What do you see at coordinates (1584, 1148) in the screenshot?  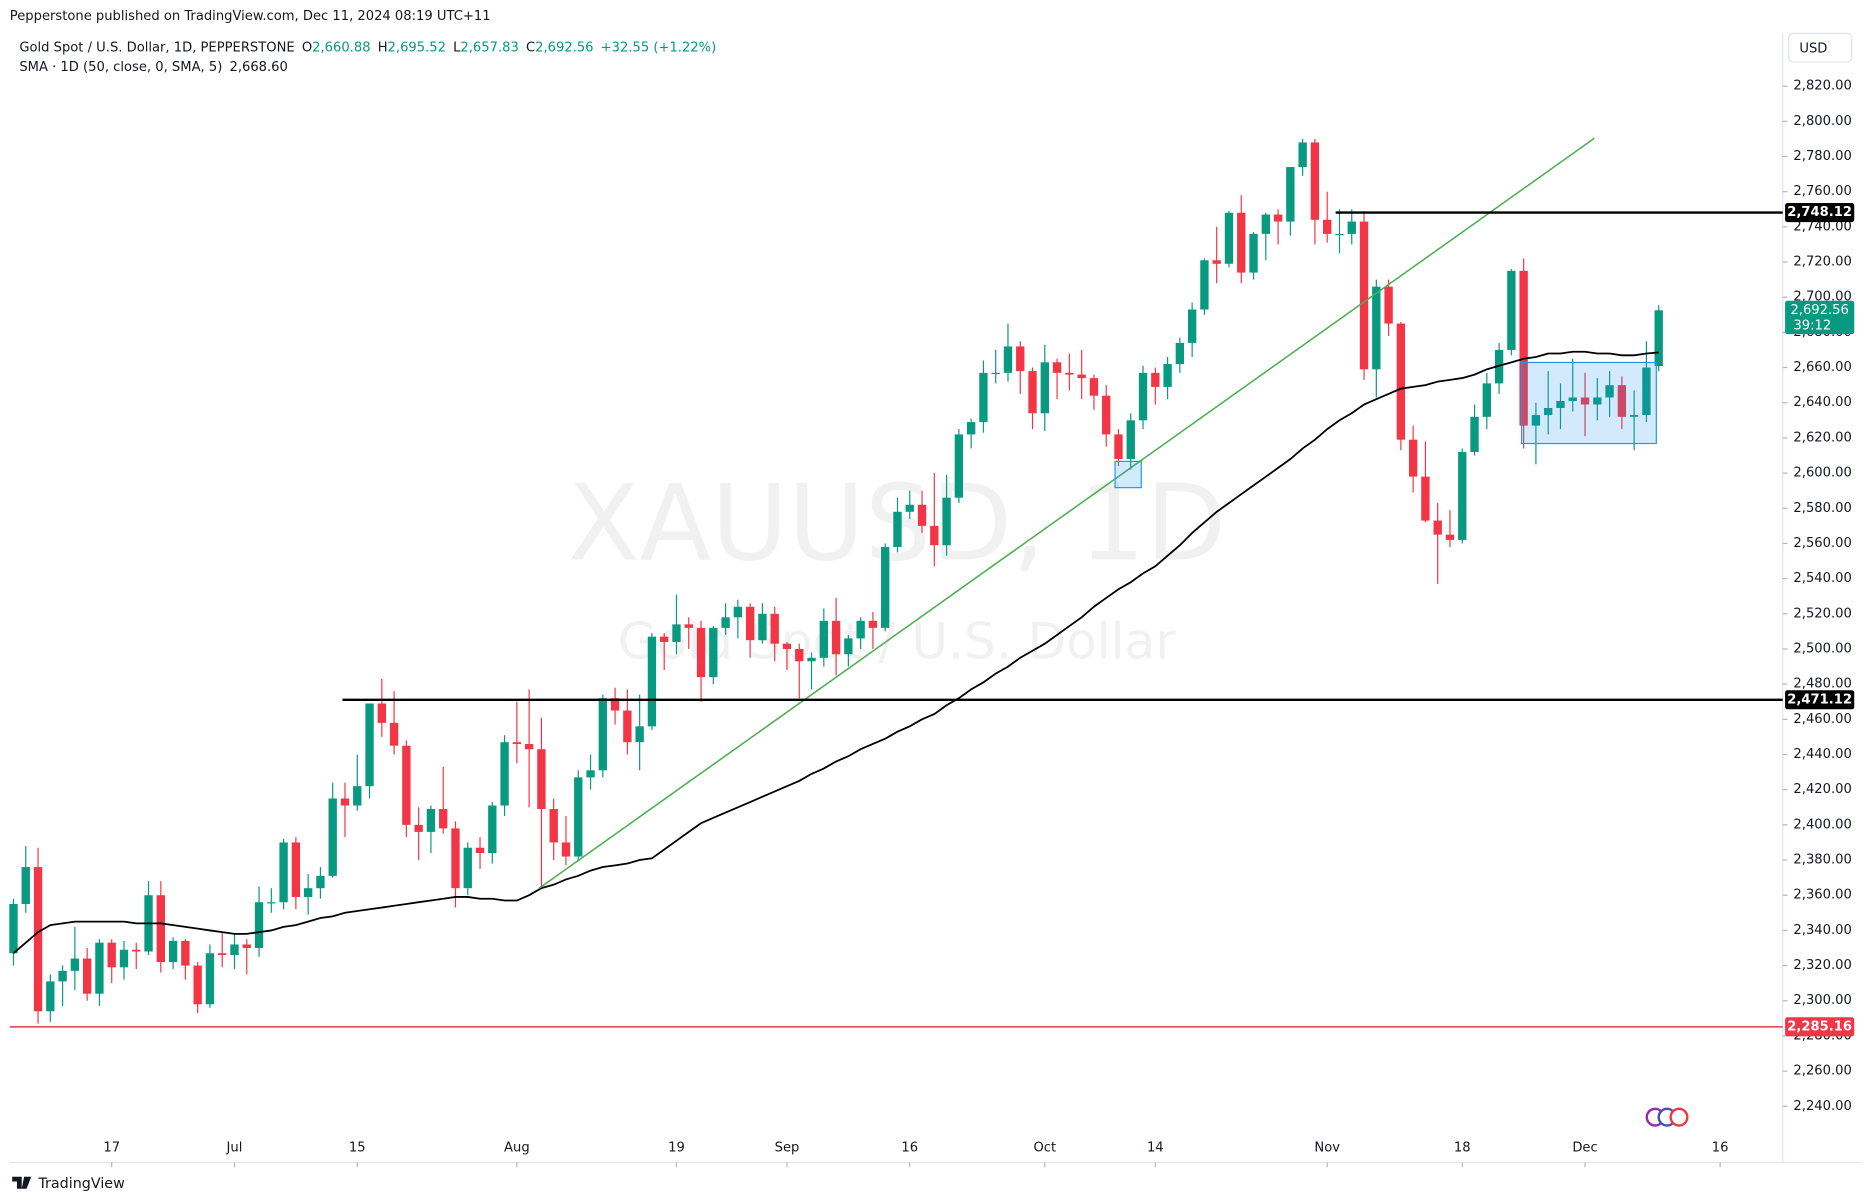 I see `x-tick-label: Dec` at bounding box center [1584, 1148].